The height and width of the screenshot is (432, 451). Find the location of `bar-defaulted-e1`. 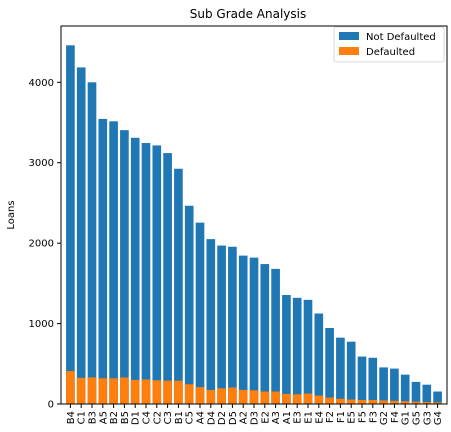

bar-defaulted-e1 is located at coordinates (308, 398).